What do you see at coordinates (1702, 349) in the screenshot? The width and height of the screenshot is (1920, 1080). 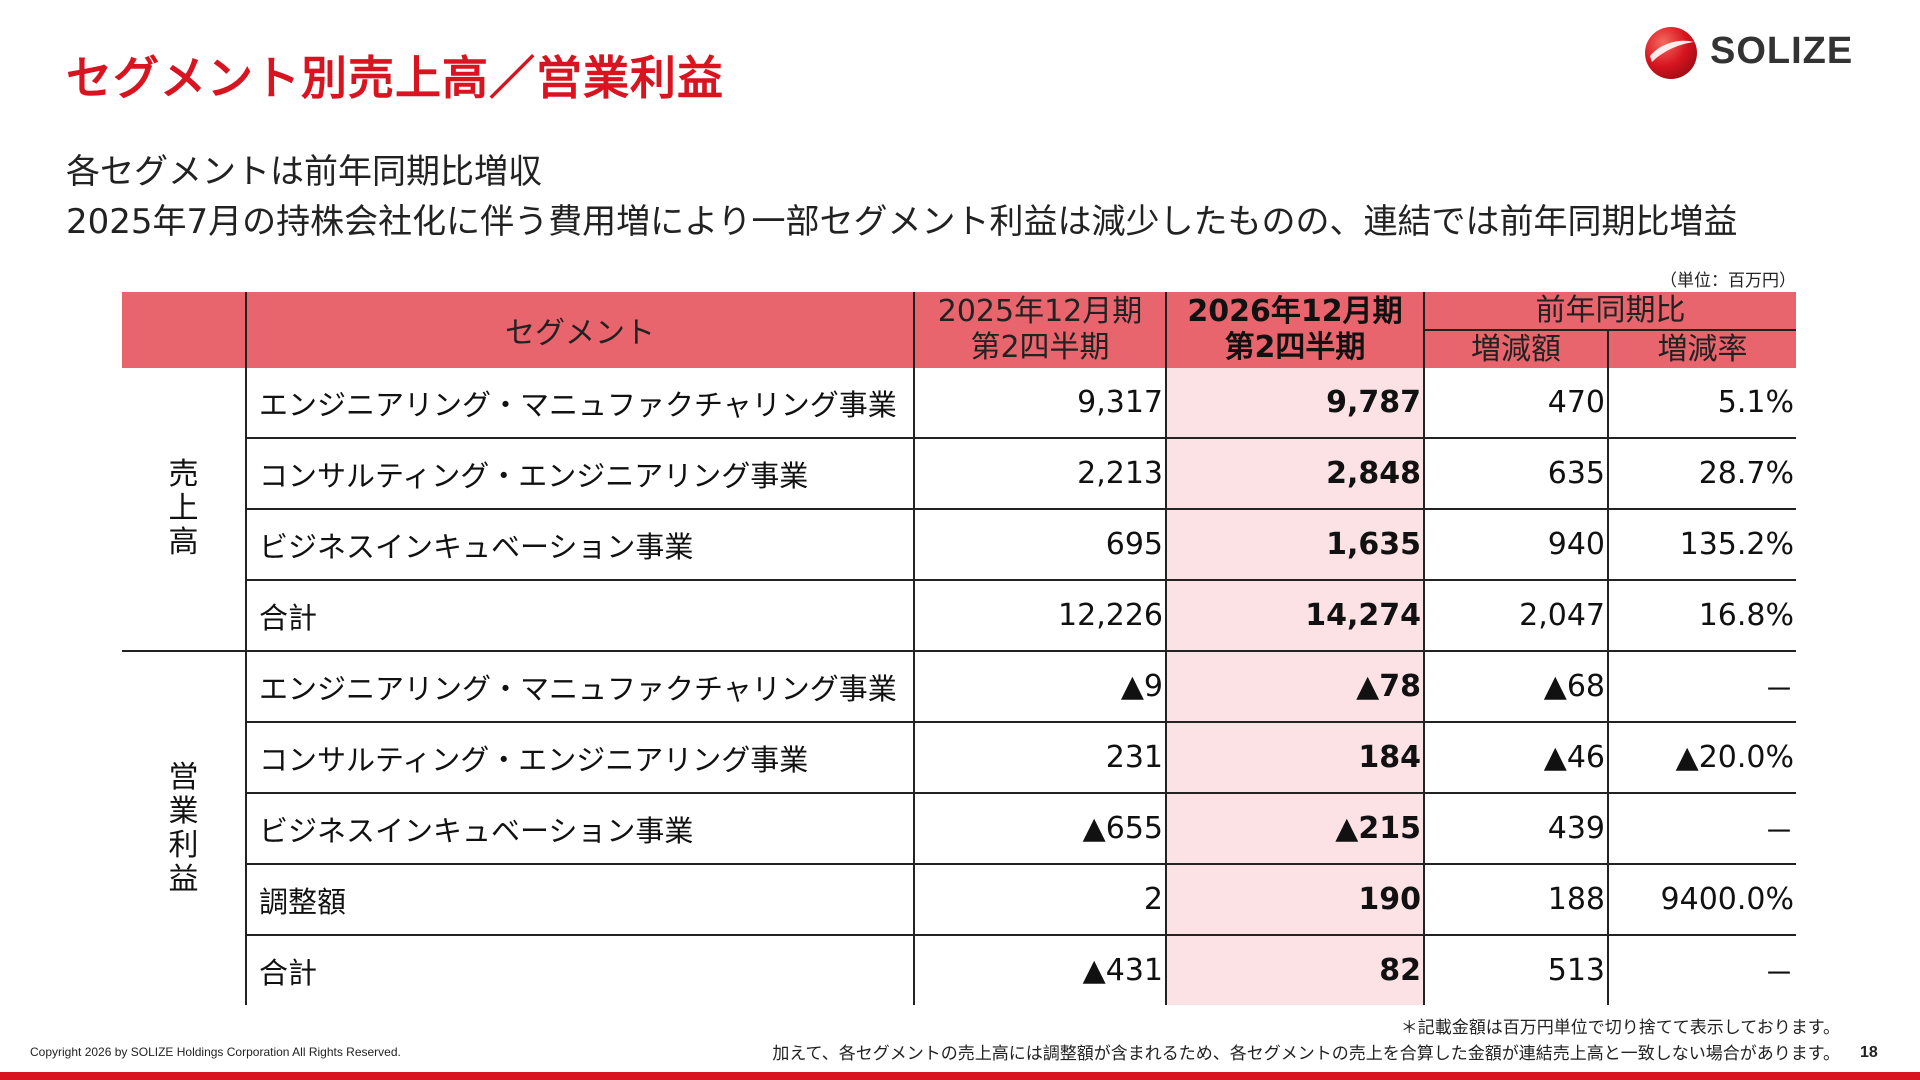 I see `header-rate: 増減率` at bounding box center [1702, 349].